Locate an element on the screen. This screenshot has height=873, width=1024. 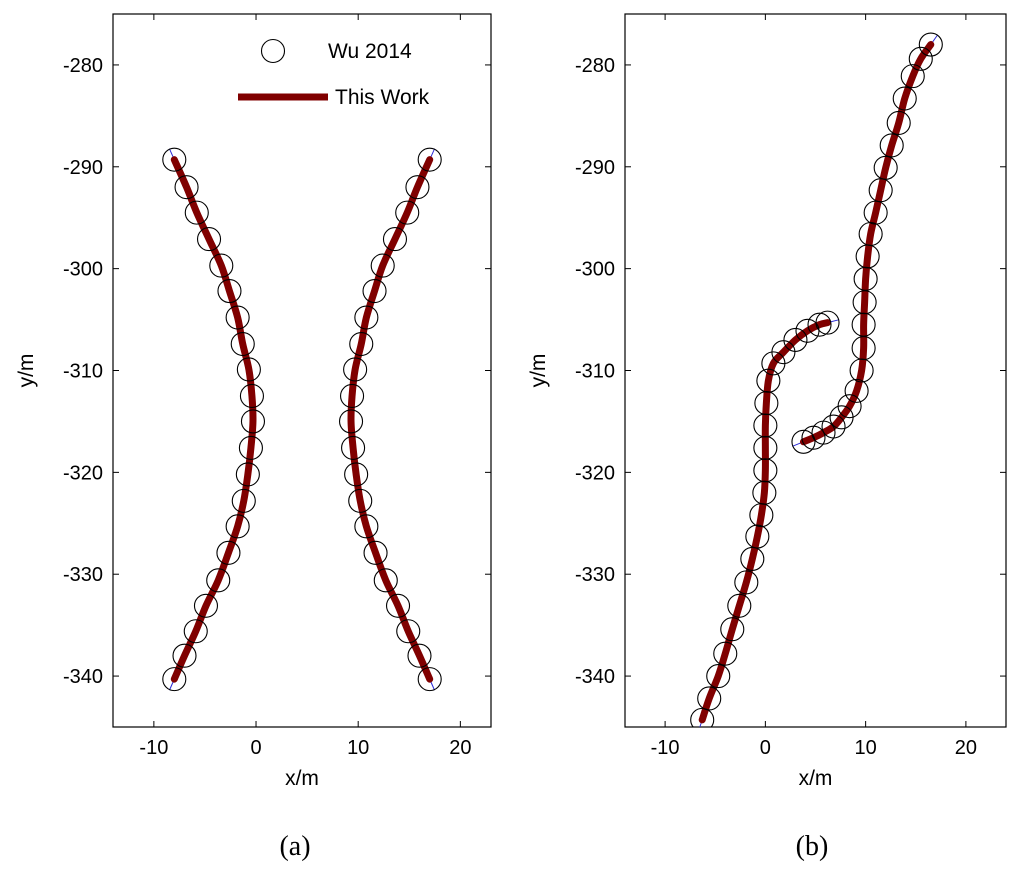
panel-label: (a) is located at coordinates (294, 846).